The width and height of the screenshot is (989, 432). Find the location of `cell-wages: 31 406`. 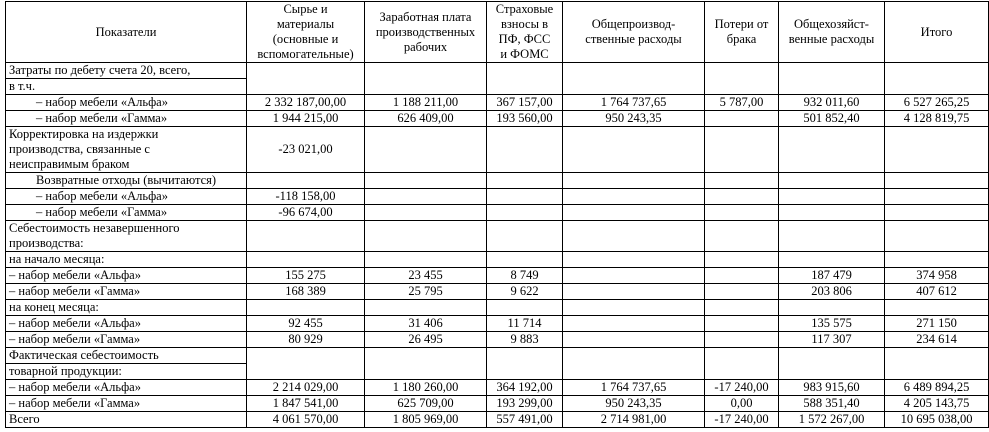

cell-wages: 31 406 is located at coordinates (425, 323).